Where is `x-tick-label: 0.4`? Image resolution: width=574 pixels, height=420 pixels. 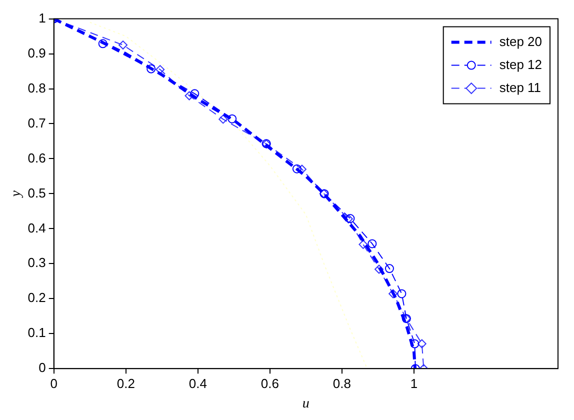
x-tick-label: 0.4 is located at coordinates (197, 383).